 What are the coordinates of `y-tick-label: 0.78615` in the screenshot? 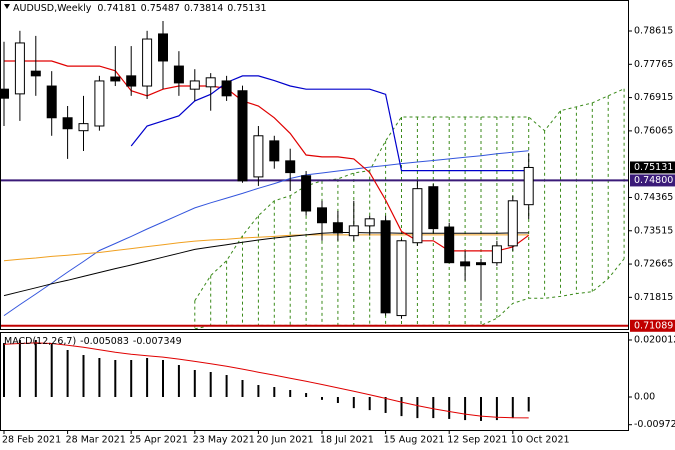 It's located at (653, 31).